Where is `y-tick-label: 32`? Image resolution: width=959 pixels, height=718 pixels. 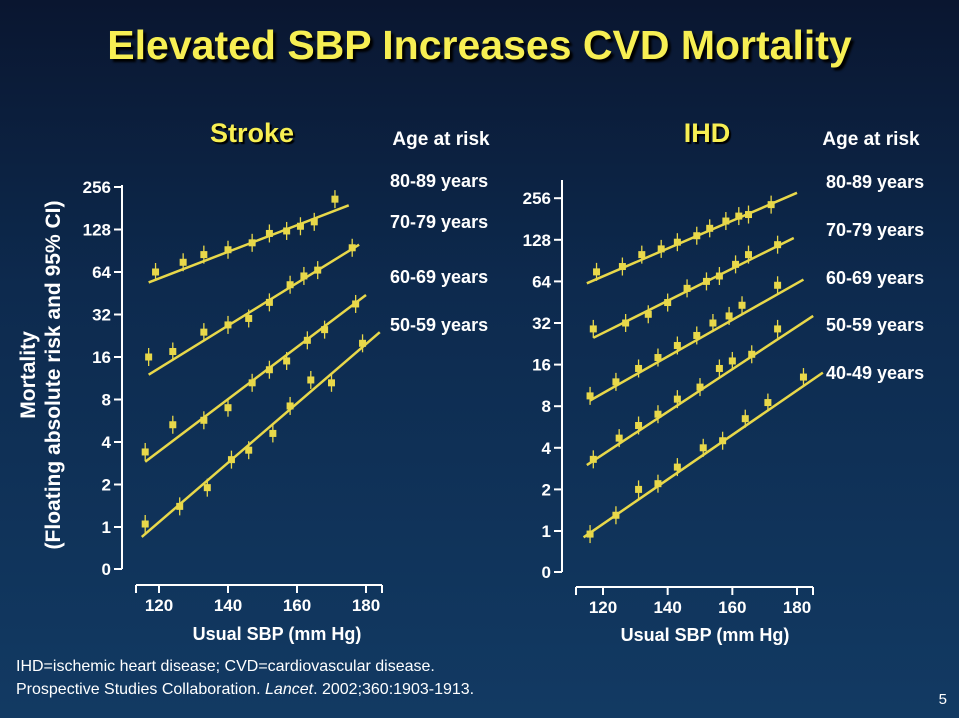 y-tick-label: 32 is located at coordinates (101, 315).